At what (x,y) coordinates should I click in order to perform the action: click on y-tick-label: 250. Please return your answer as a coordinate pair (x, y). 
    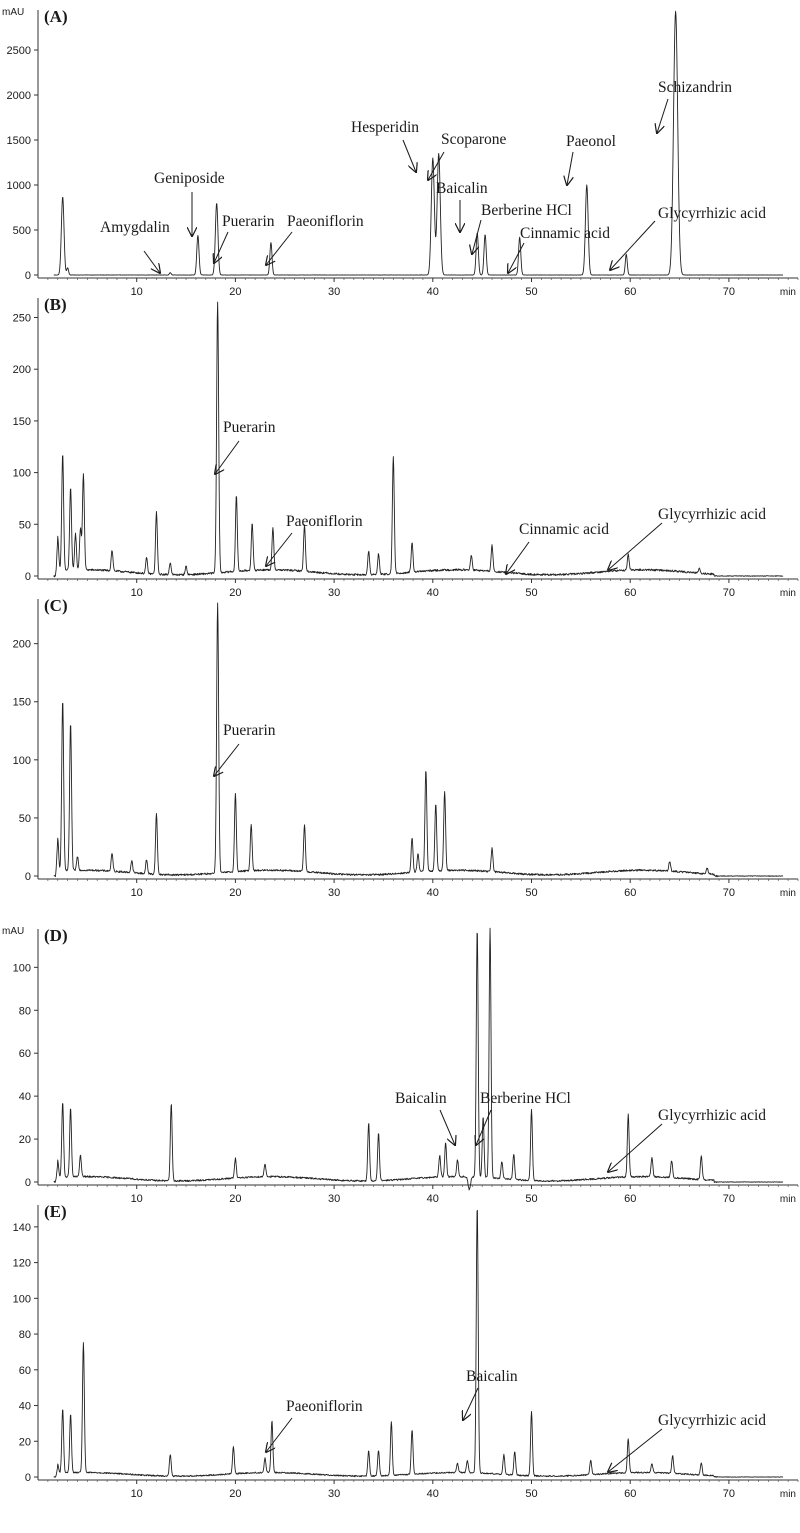
    Looking at the image, I should click on (22, 319).